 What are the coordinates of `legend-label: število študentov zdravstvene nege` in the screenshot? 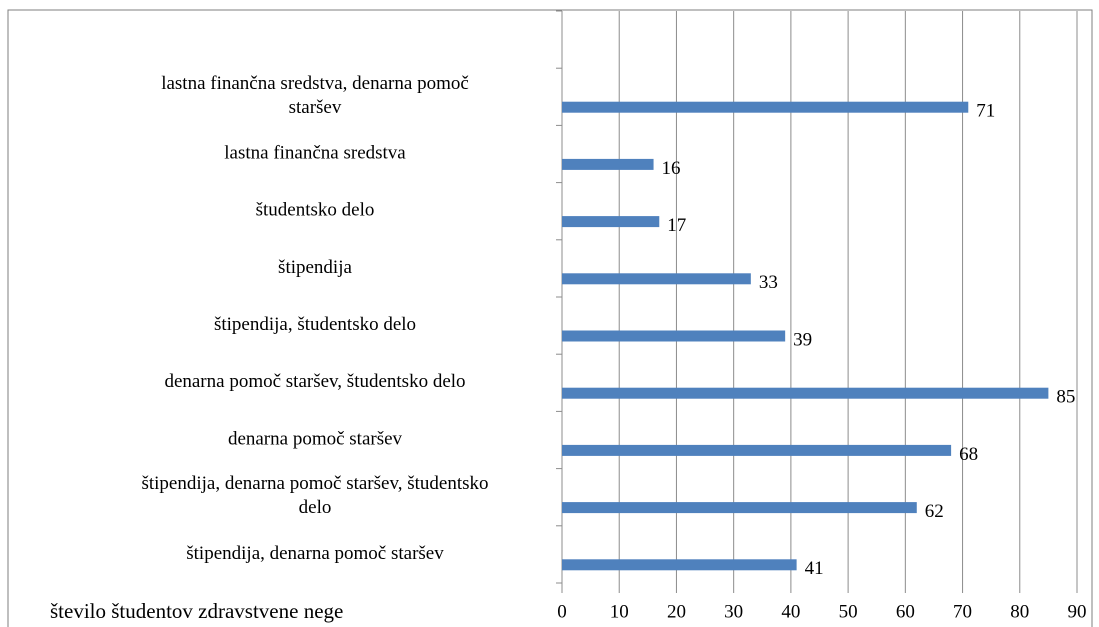 It's located at (196, 611).